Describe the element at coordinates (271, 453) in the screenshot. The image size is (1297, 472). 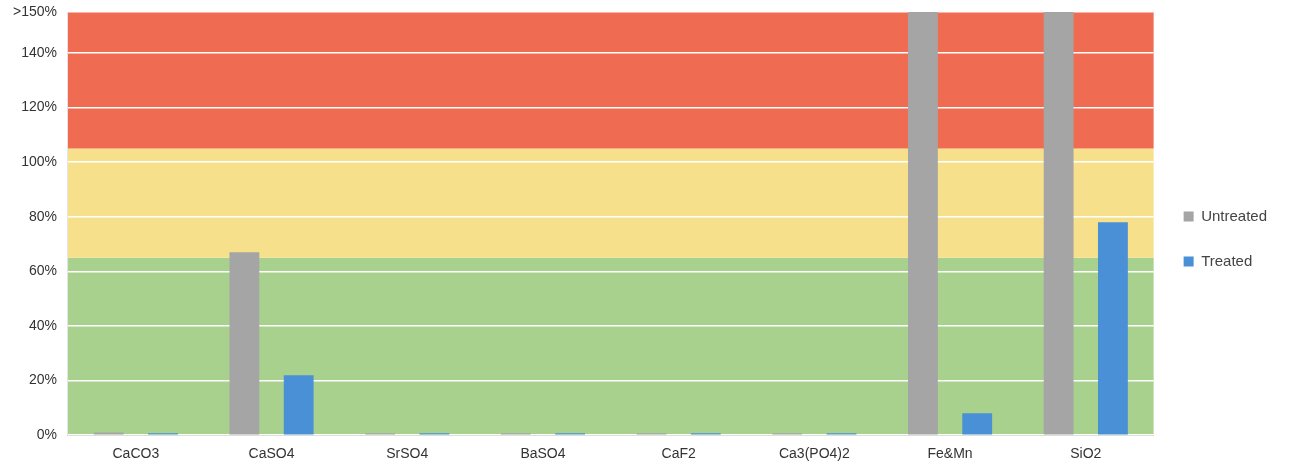
I see `x-tick-label: CaSO4` at that location.